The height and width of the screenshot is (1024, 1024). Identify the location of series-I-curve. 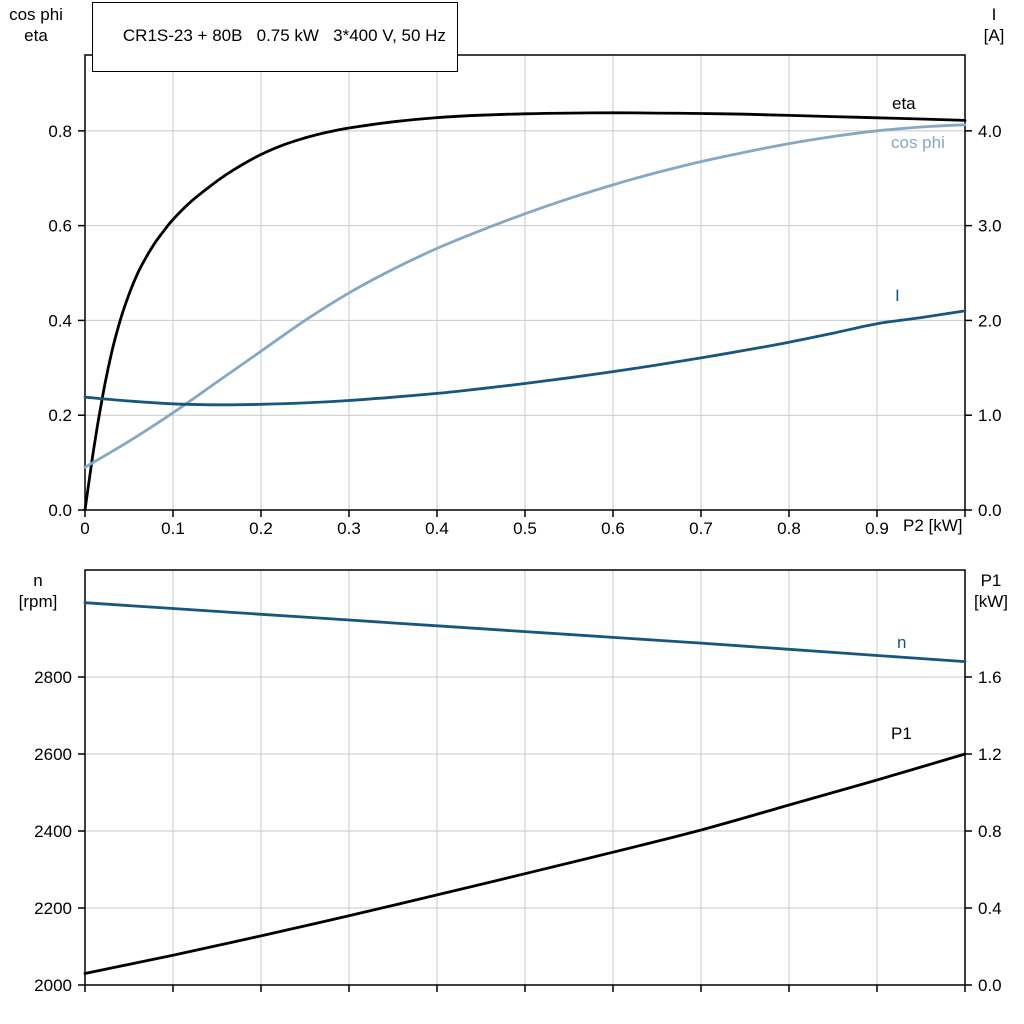
(525, 358).